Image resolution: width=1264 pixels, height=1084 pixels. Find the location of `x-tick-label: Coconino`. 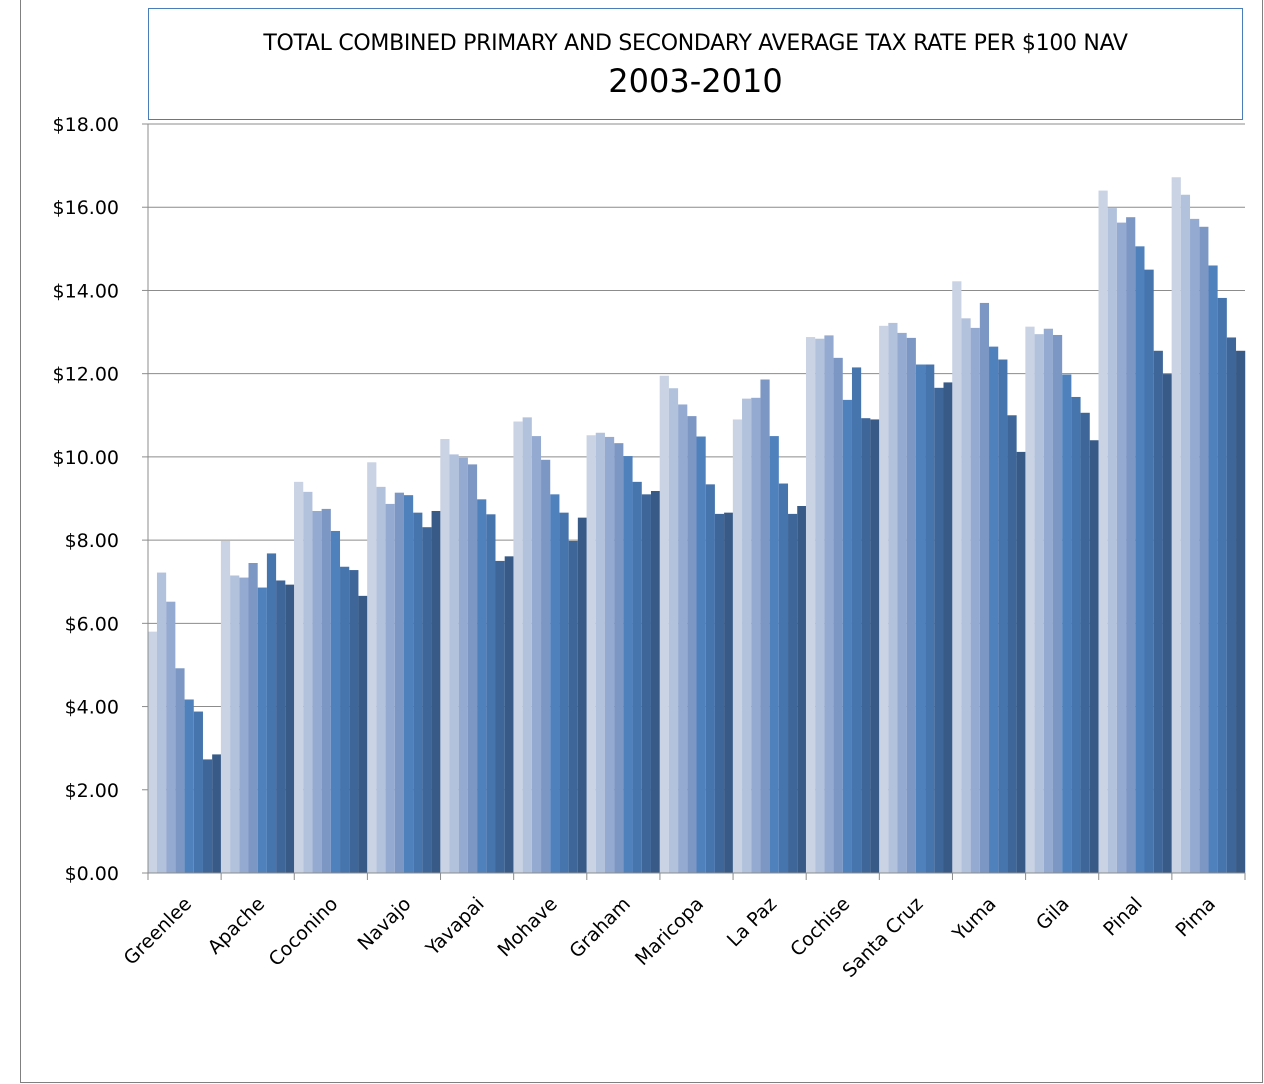

x-tick-label: Coconino is located at coordinates (304, 932).